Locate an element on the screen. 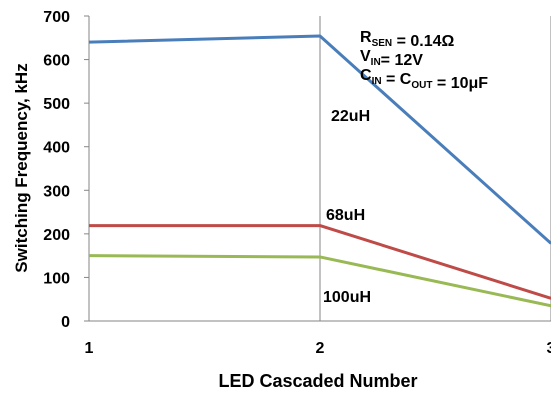 The image size is (551, 394). y-tick-label: 600 is located at coordinates (56, 61).